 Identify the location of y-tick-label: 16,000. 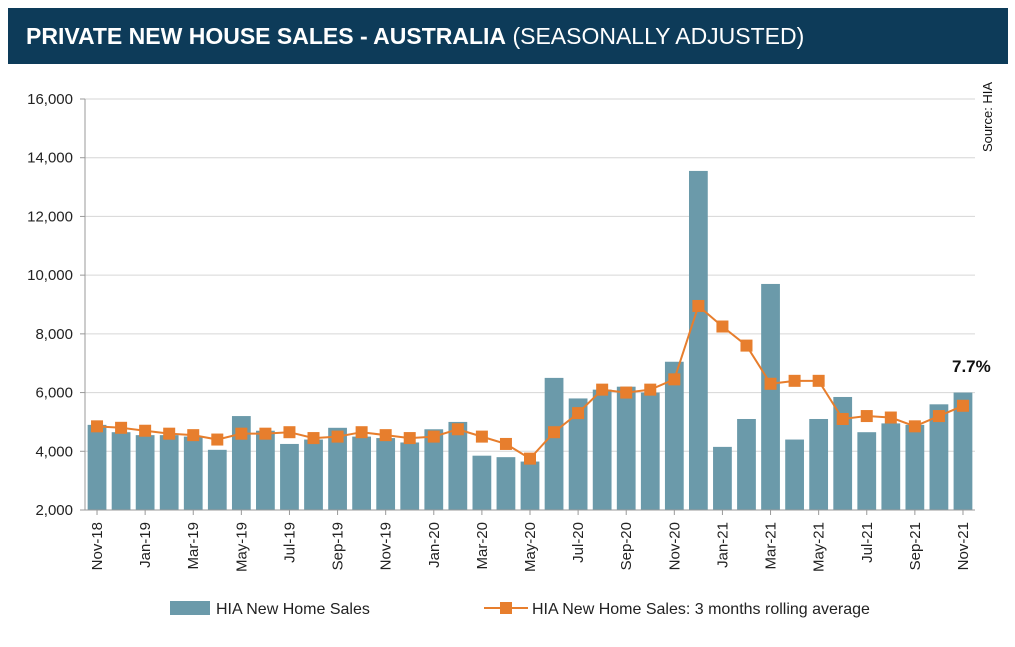
(50, 99).